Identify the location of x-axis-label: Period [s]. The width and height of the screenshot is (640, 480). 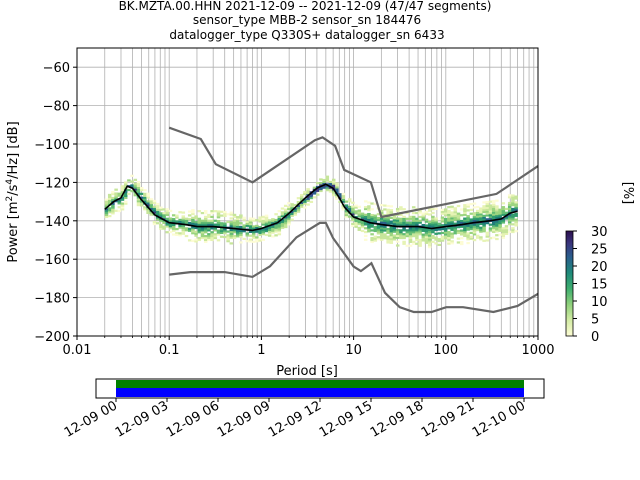
(307, 371).